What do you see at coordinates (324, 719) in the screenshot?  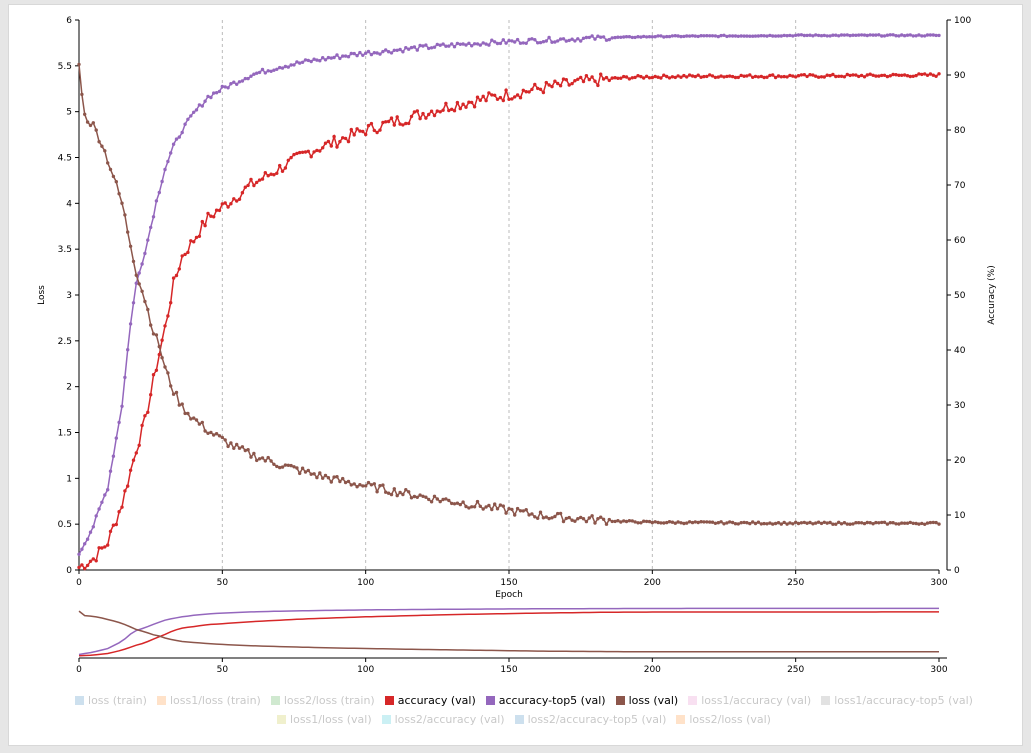 I see `legend-item: loss1/loss (val)` at bounding box center [324, 719].